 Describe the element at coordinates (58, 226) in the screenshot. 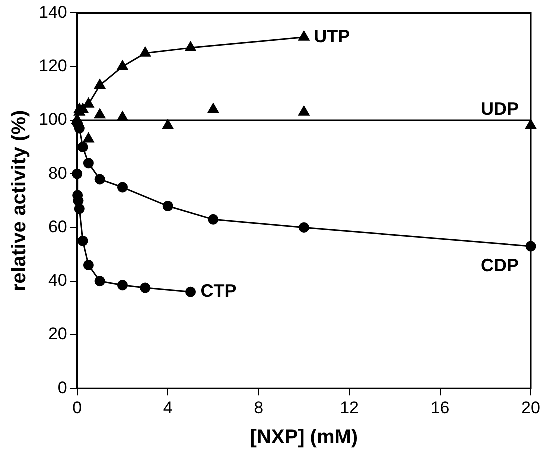

I see `y-tick-label: 60` at that location.